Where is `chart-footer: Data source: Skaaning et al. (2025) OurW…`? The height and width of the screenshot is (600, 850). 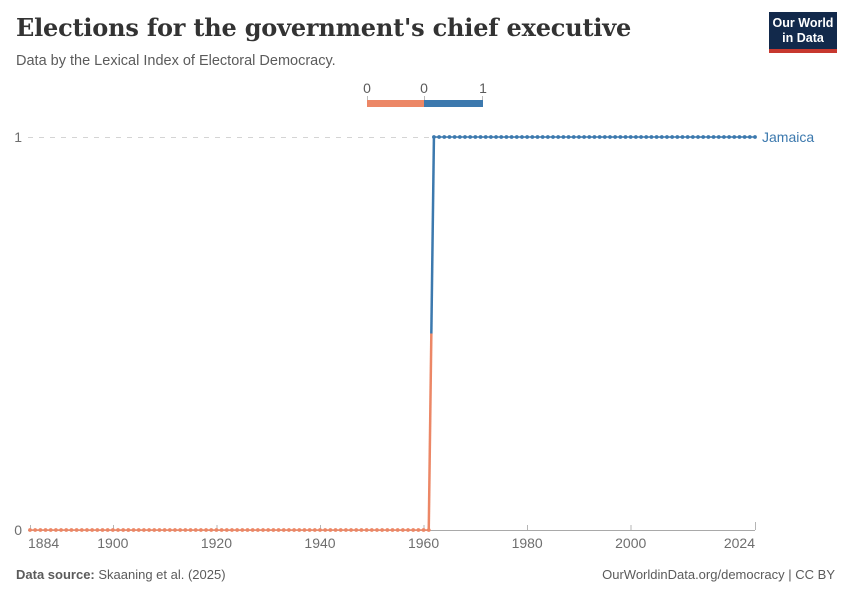 chart-footer: Data source: Skaaning et al. (2025) OurW… is located at coordinates (425, 574).